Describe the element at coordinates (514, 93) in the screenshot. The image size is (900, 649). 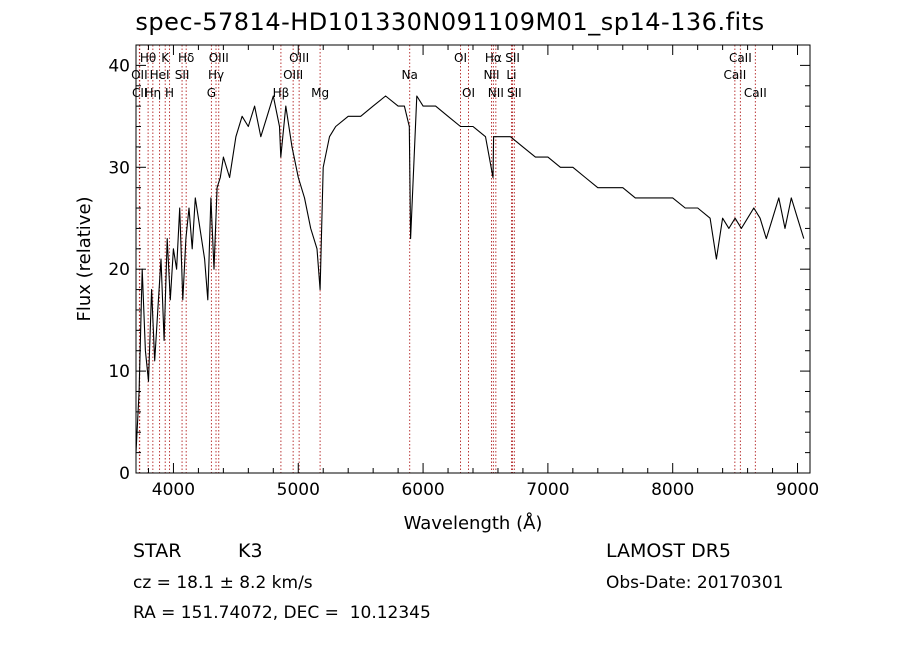
I see `line-label-24: SII` at that location.